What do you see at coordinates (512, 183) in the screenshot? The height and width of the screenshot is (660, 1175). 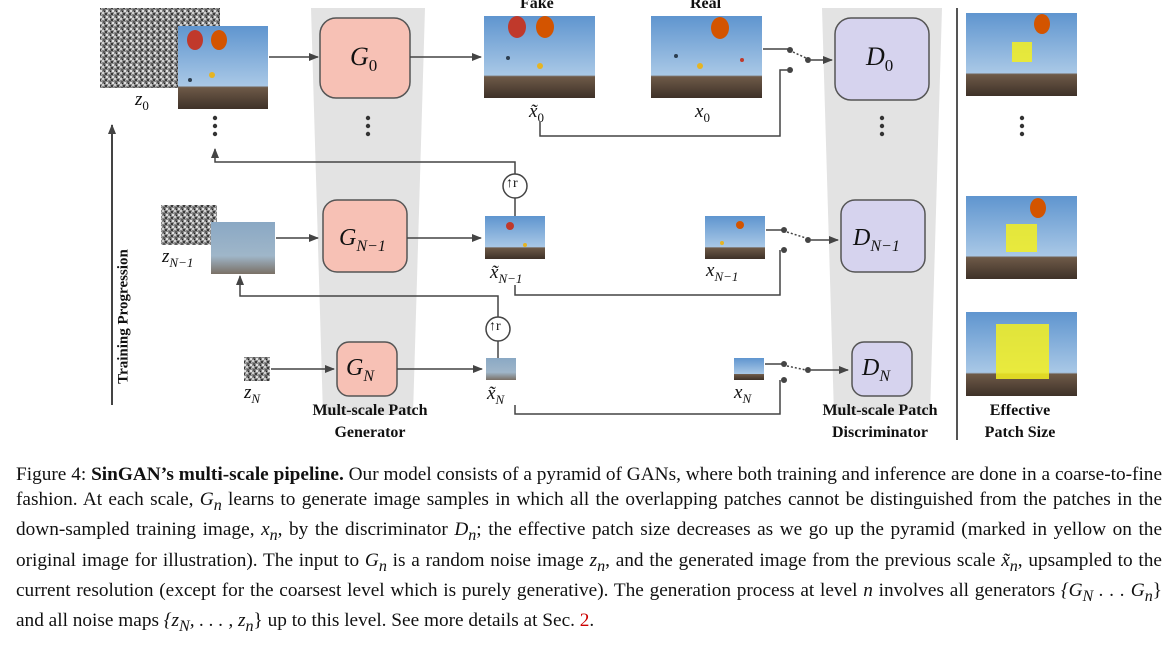 I see `upsample-symbol-top: ↑r` at bounding box center [512, 183].